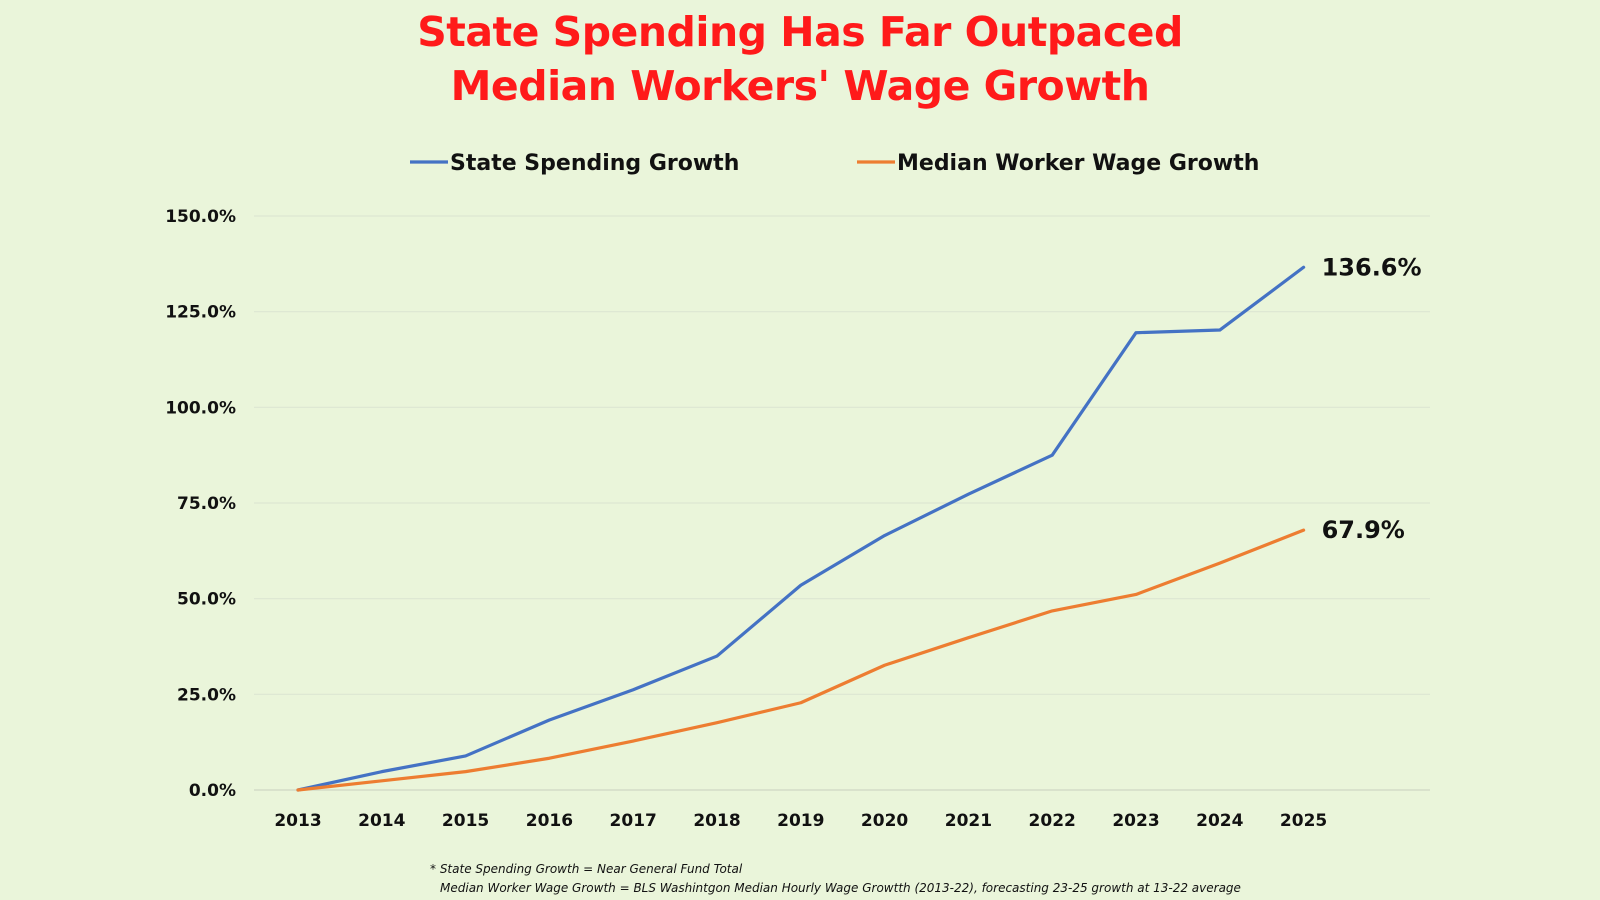 This screenshot has width=1600, height=900. I want to click on x-tick-label: 2021, so click(968, 821).